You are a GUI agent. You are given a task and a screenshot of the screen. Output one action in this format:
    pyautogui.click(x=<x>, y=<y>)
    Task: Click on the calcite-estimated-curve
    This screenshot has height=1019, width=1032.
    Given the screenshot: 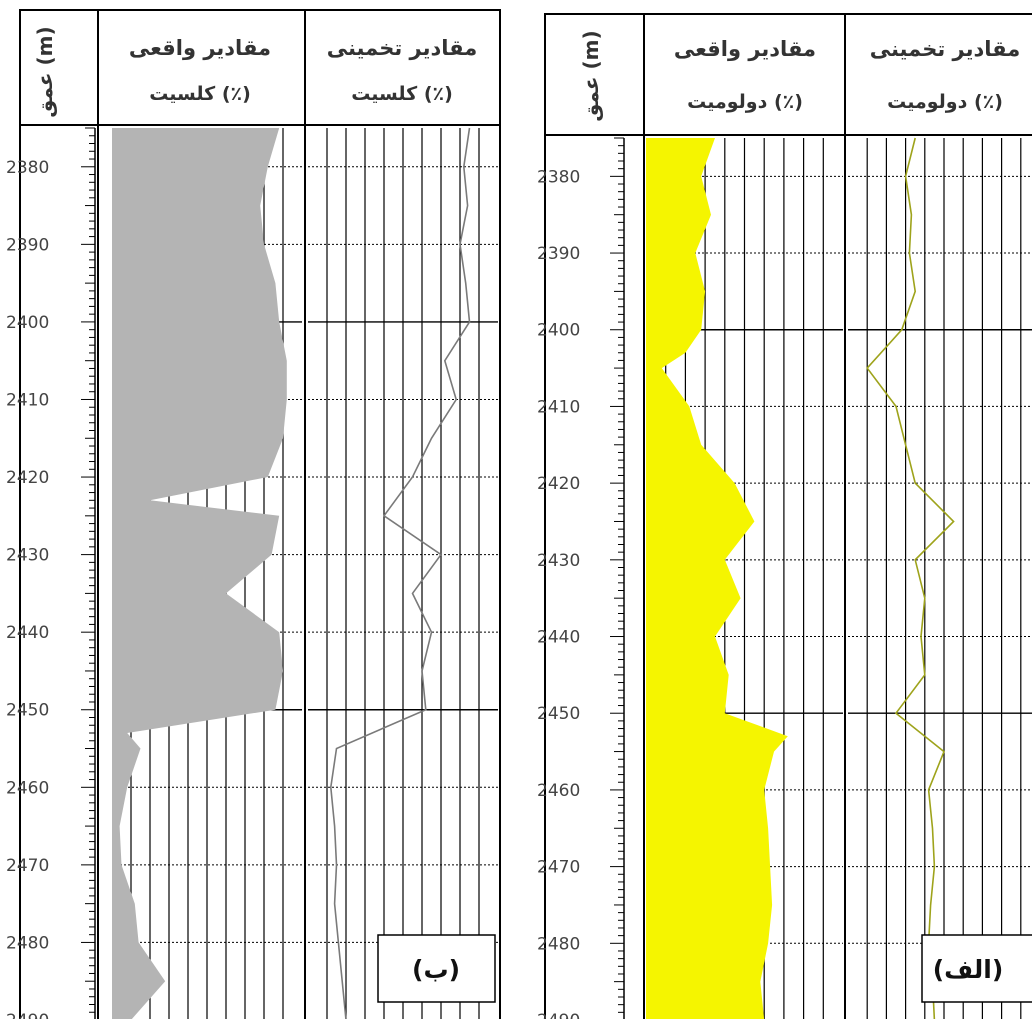 What is the action you would take?
    pyautogui.click(x=400, y=573)
    